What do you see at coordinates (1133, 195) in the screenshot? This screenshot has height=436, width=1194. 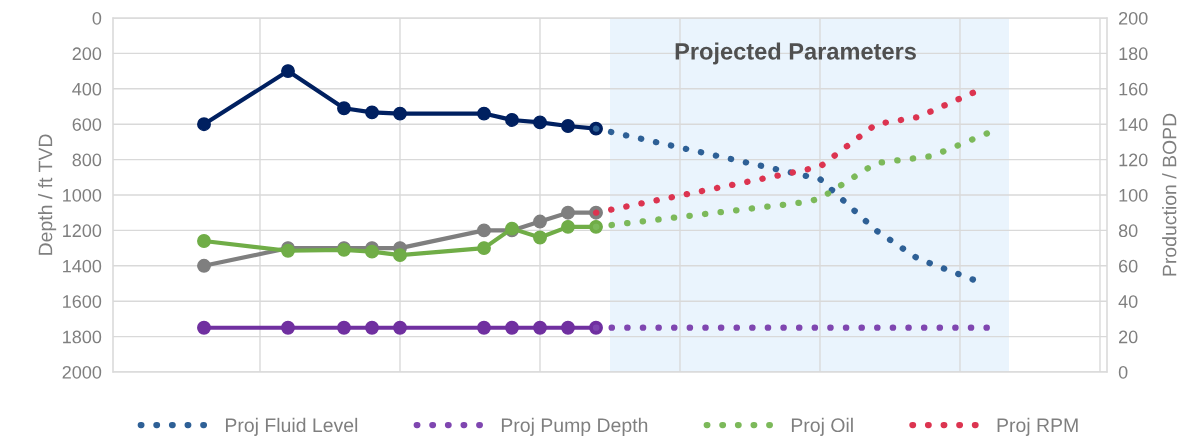 I see `y2-tick-label: 100` at bounding box center [1133, 195].